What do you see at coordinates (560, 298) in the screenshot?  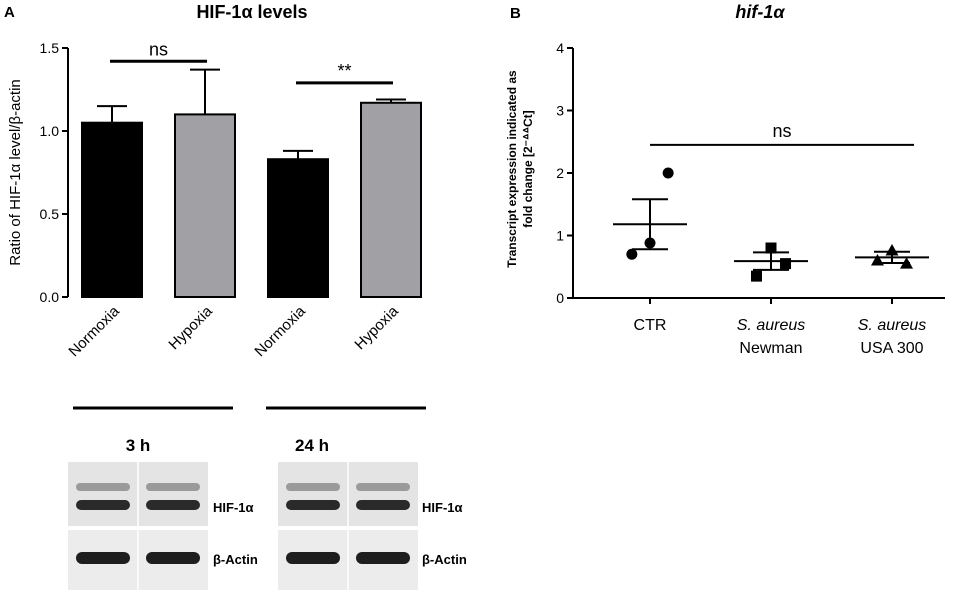 I see `y-tick-label: 0` at bounding box center [560, 298].